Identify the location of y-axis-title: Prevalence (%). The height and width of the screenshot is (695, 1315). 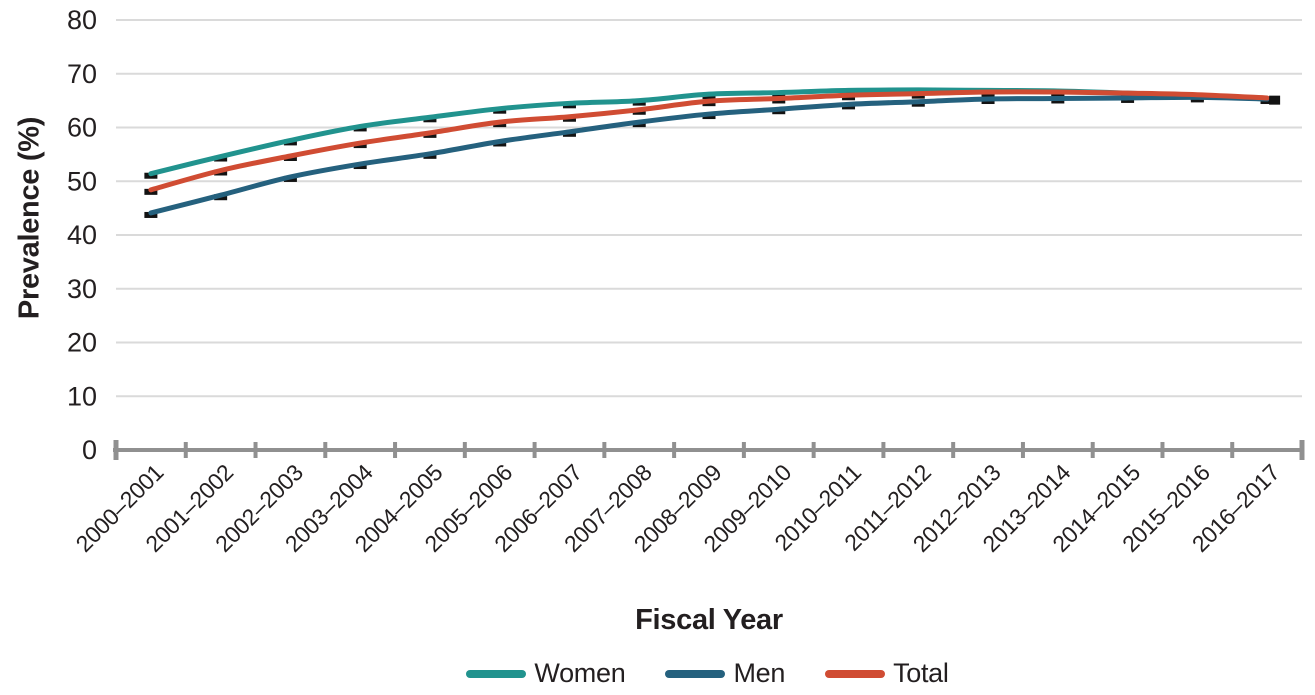
(29, 218).